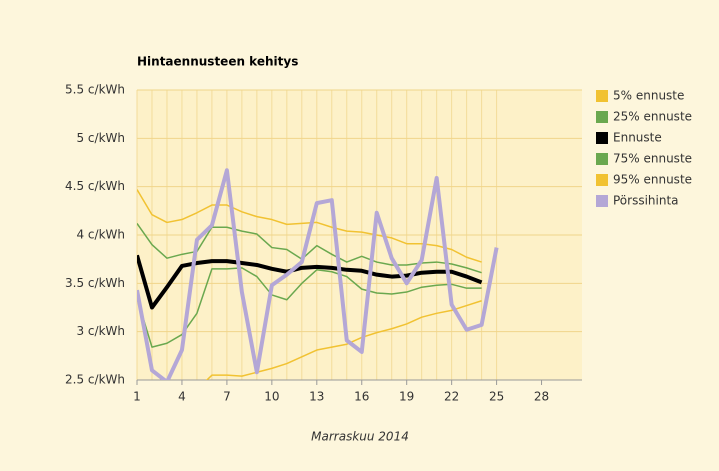 This screenshot has width=719, height=471. What do you see at coordinates (100, 331) in the screenshot?
I see `y-tick-label: 3 c/kWh` at bounding box center [100, 331].